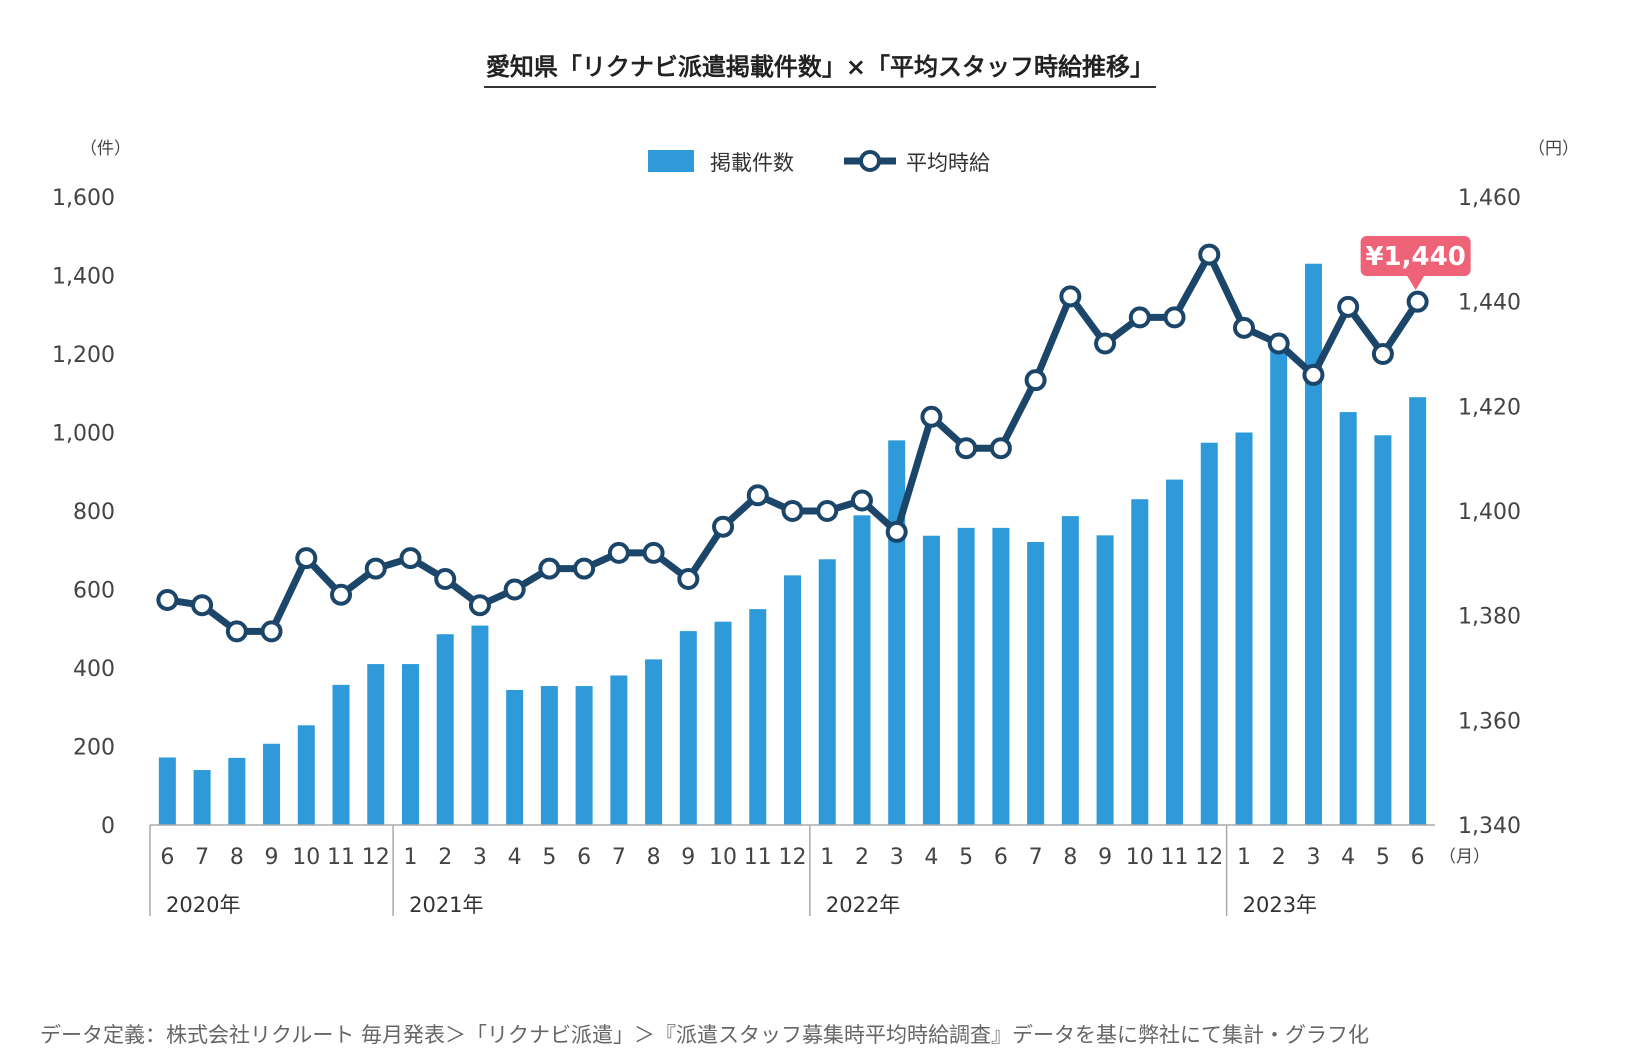  I want to click on right-tick-label: 1,440, so click(1489, 303).